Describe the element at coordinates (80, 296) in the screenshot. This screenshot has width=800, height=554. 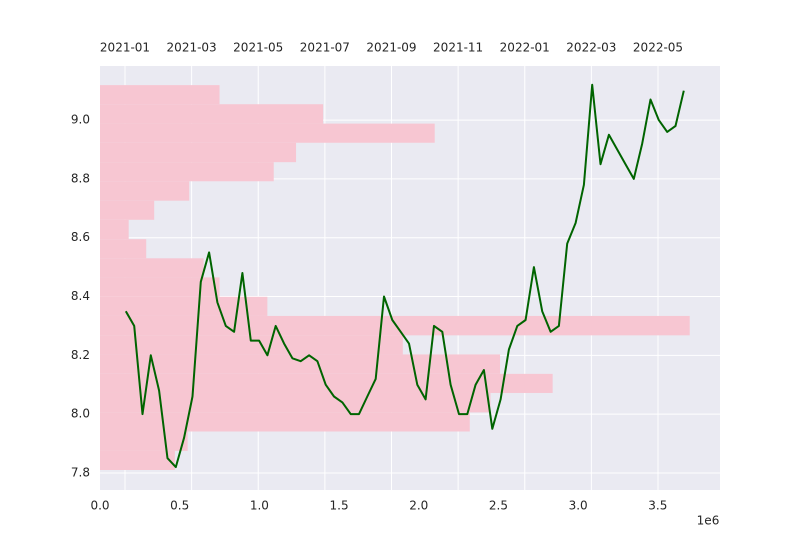
I see `y-tick-label: 8.4` at that location.